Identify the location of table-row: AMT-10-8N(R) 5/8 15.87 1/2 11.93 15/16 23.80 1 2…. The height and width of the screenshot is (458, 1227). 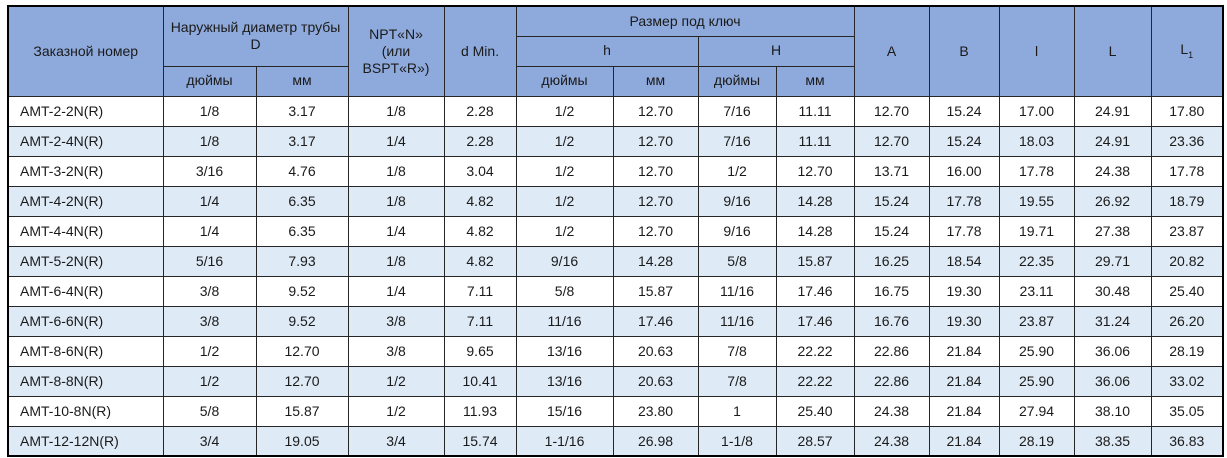
(615, 411).